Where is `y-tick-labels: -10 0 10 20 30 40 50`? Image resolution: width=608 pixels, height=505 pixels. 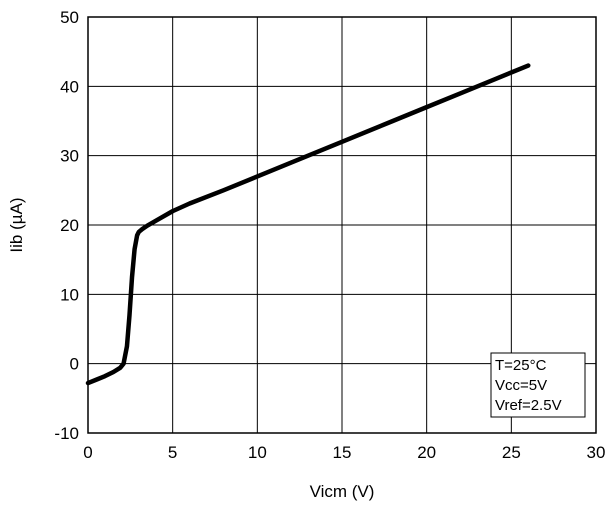
y-tick-labels: -10 0 10 20 30 40 50 is located at coordinates (66, 225).